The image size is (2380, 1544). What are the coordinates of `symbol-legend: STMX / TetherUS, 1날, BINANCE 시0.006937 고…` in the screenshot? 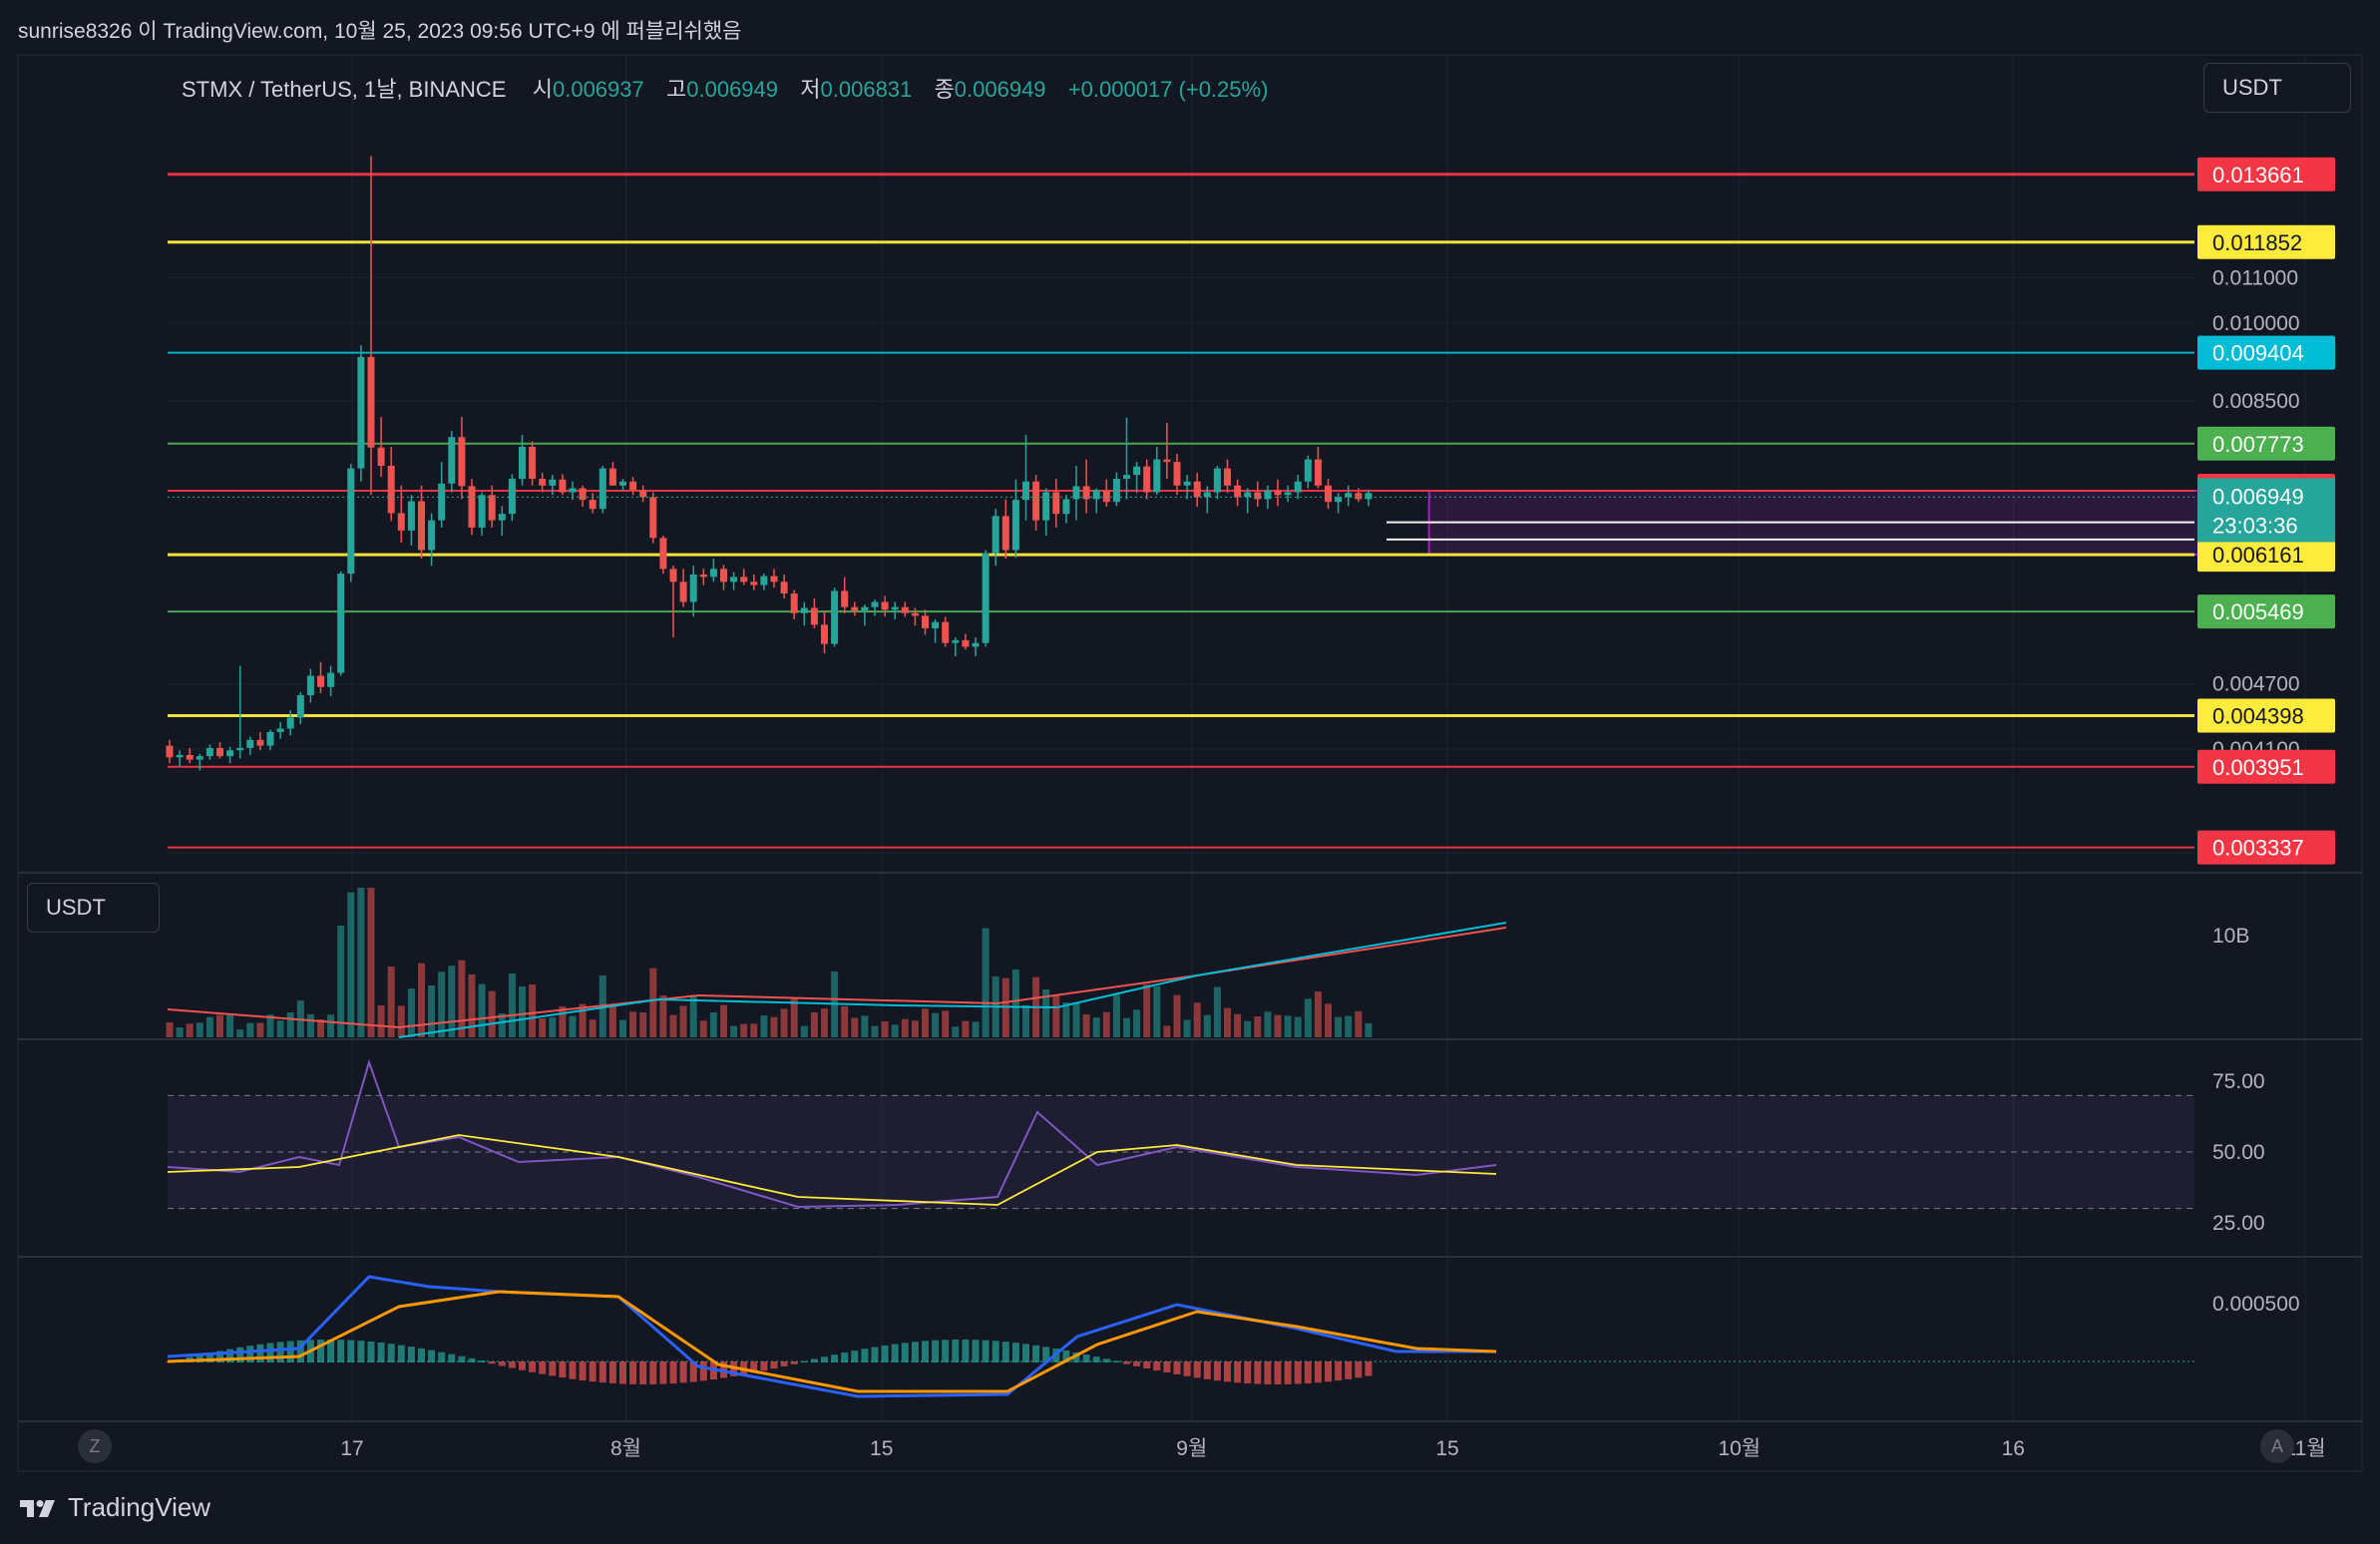 It's located at (725, 88).